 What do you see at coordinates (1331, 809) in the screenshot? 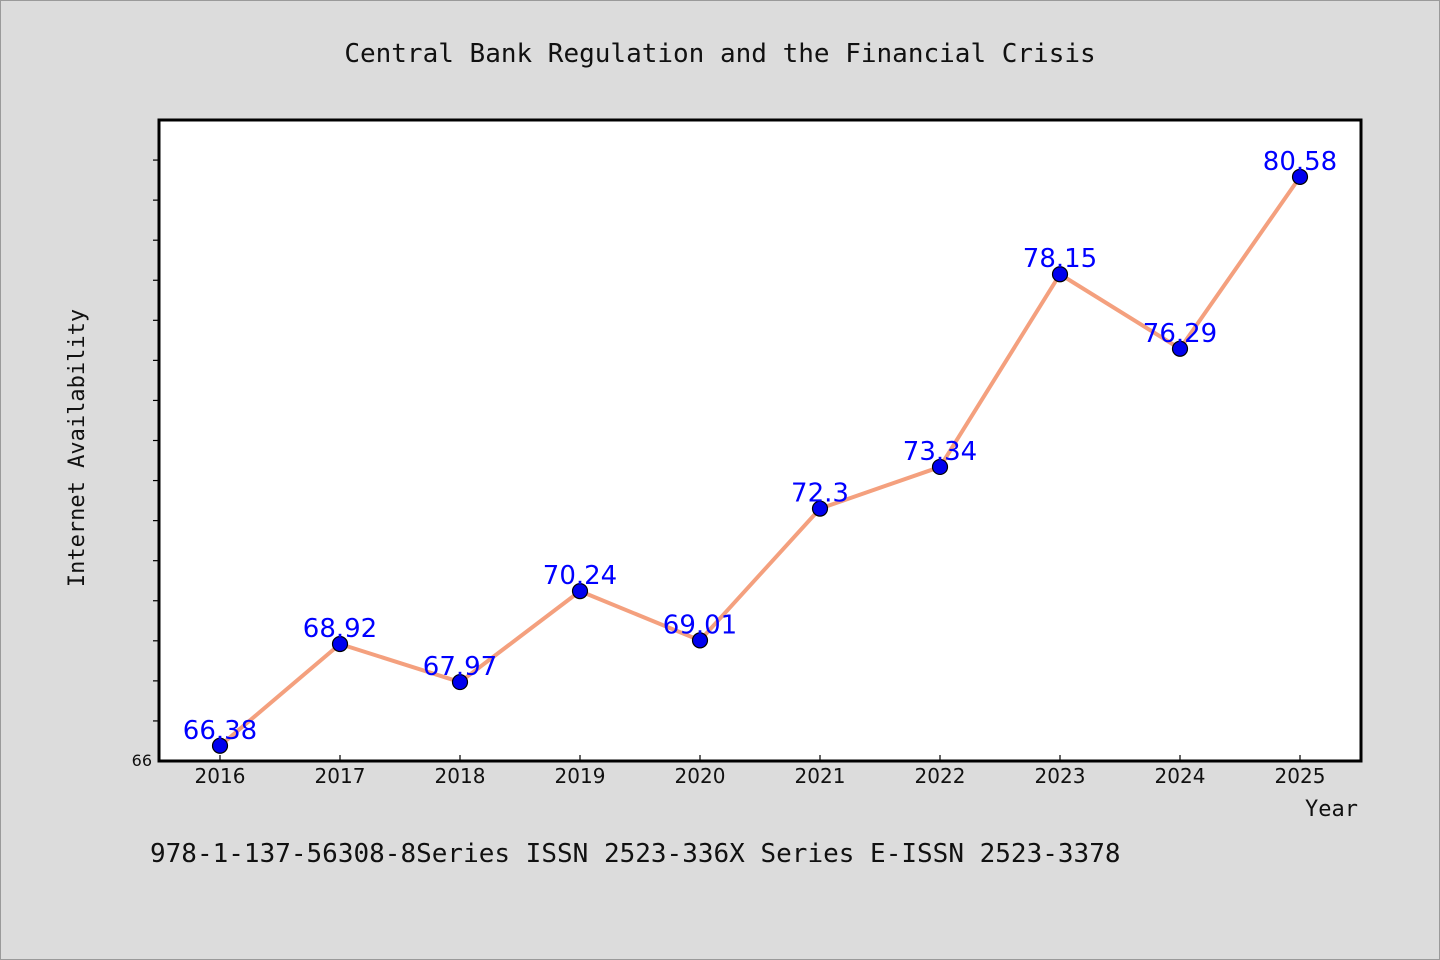
I see `x-axis-label: Year` at bounding box center [1331, 809].